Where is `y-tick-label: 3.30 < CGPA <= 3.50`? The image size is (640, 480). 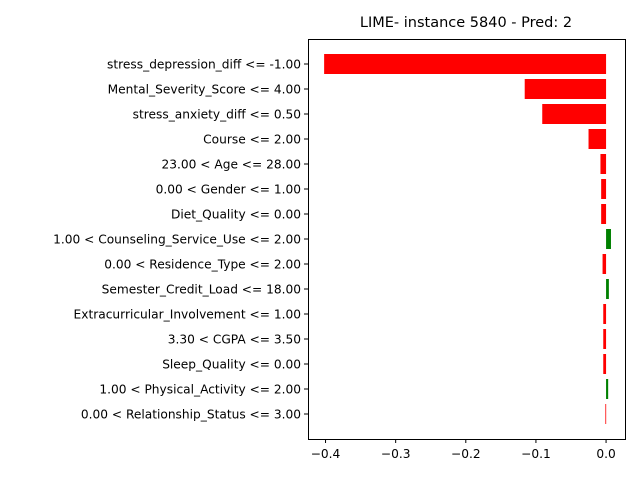
y-tick-label: 3.30 < CGPA <= 3.50 is located at coordinates (234, 340).